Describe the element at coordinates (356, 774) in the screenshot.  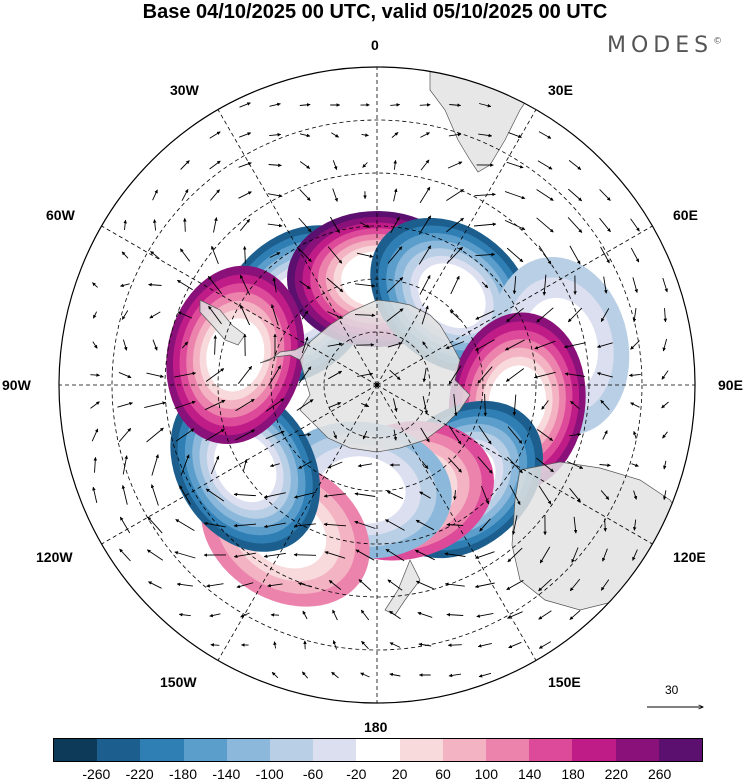
I see `colorbar-label: -20` at that location.